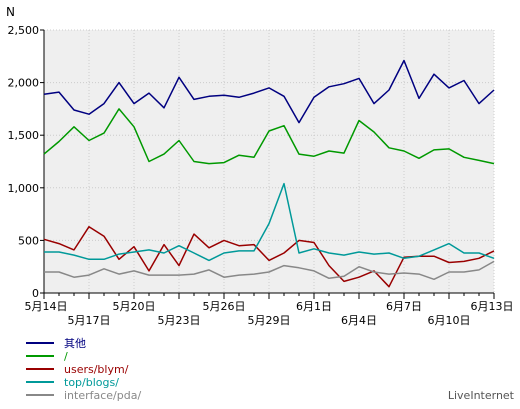  Describe the element at coordinates (89, 320) in the screenshot. I see `x-tick-label: 5月17日` at that location.